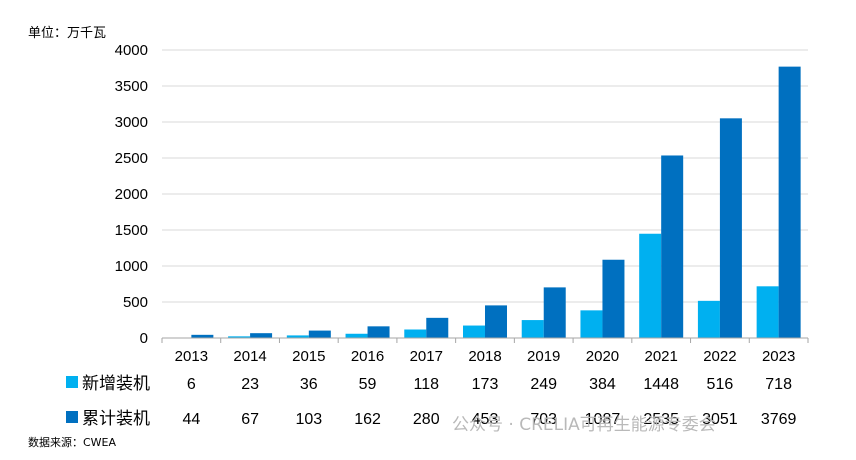  I want to click on watermark-text: 公众号 · CRELIA可再生能源专委会, so click(584, 425).